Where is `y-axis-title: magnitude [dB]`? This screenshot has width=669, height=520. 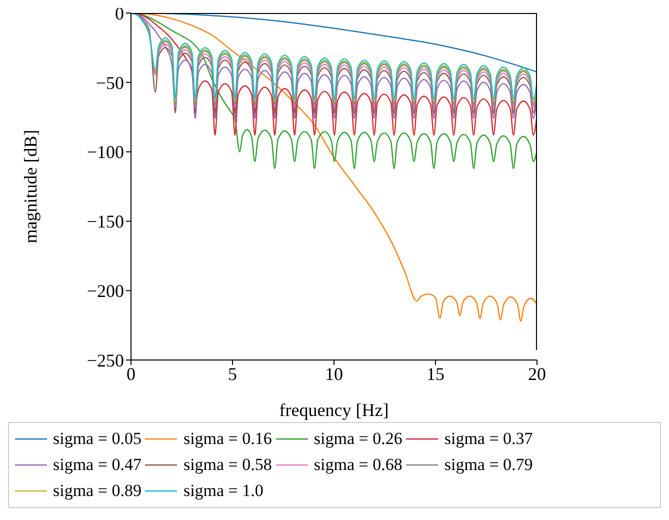
y-axis-title: magnitude [dB] is located at coordinates (30, 187).